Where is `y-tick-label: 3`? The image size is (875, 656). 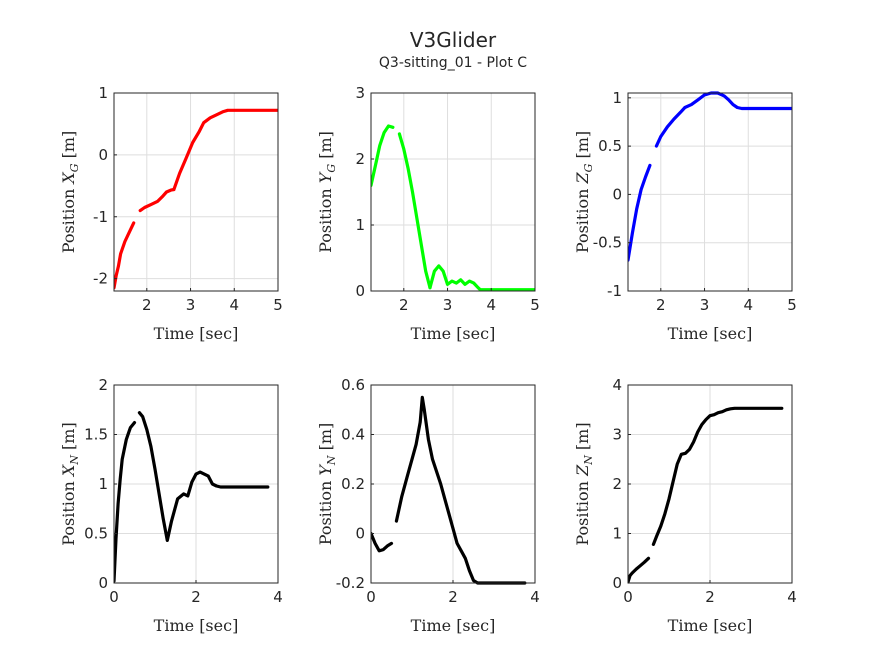 y-tick-label: 3 is located at coordinates (617, 435).